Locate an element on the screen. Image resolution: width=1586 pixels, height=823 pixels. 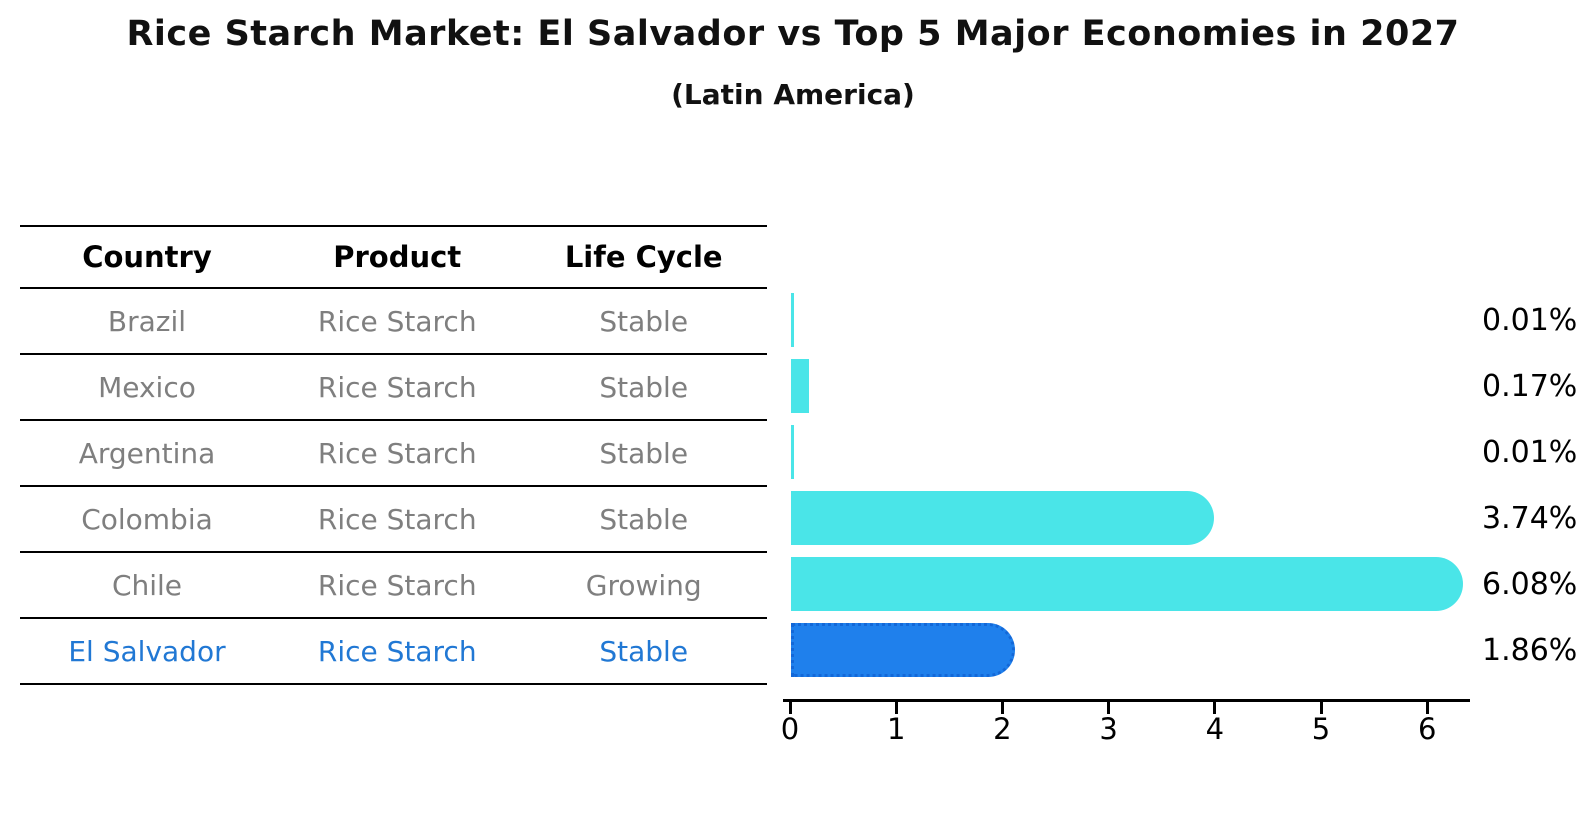
x-axis-tick-label: 4 is located at coordinates (1215, 729).